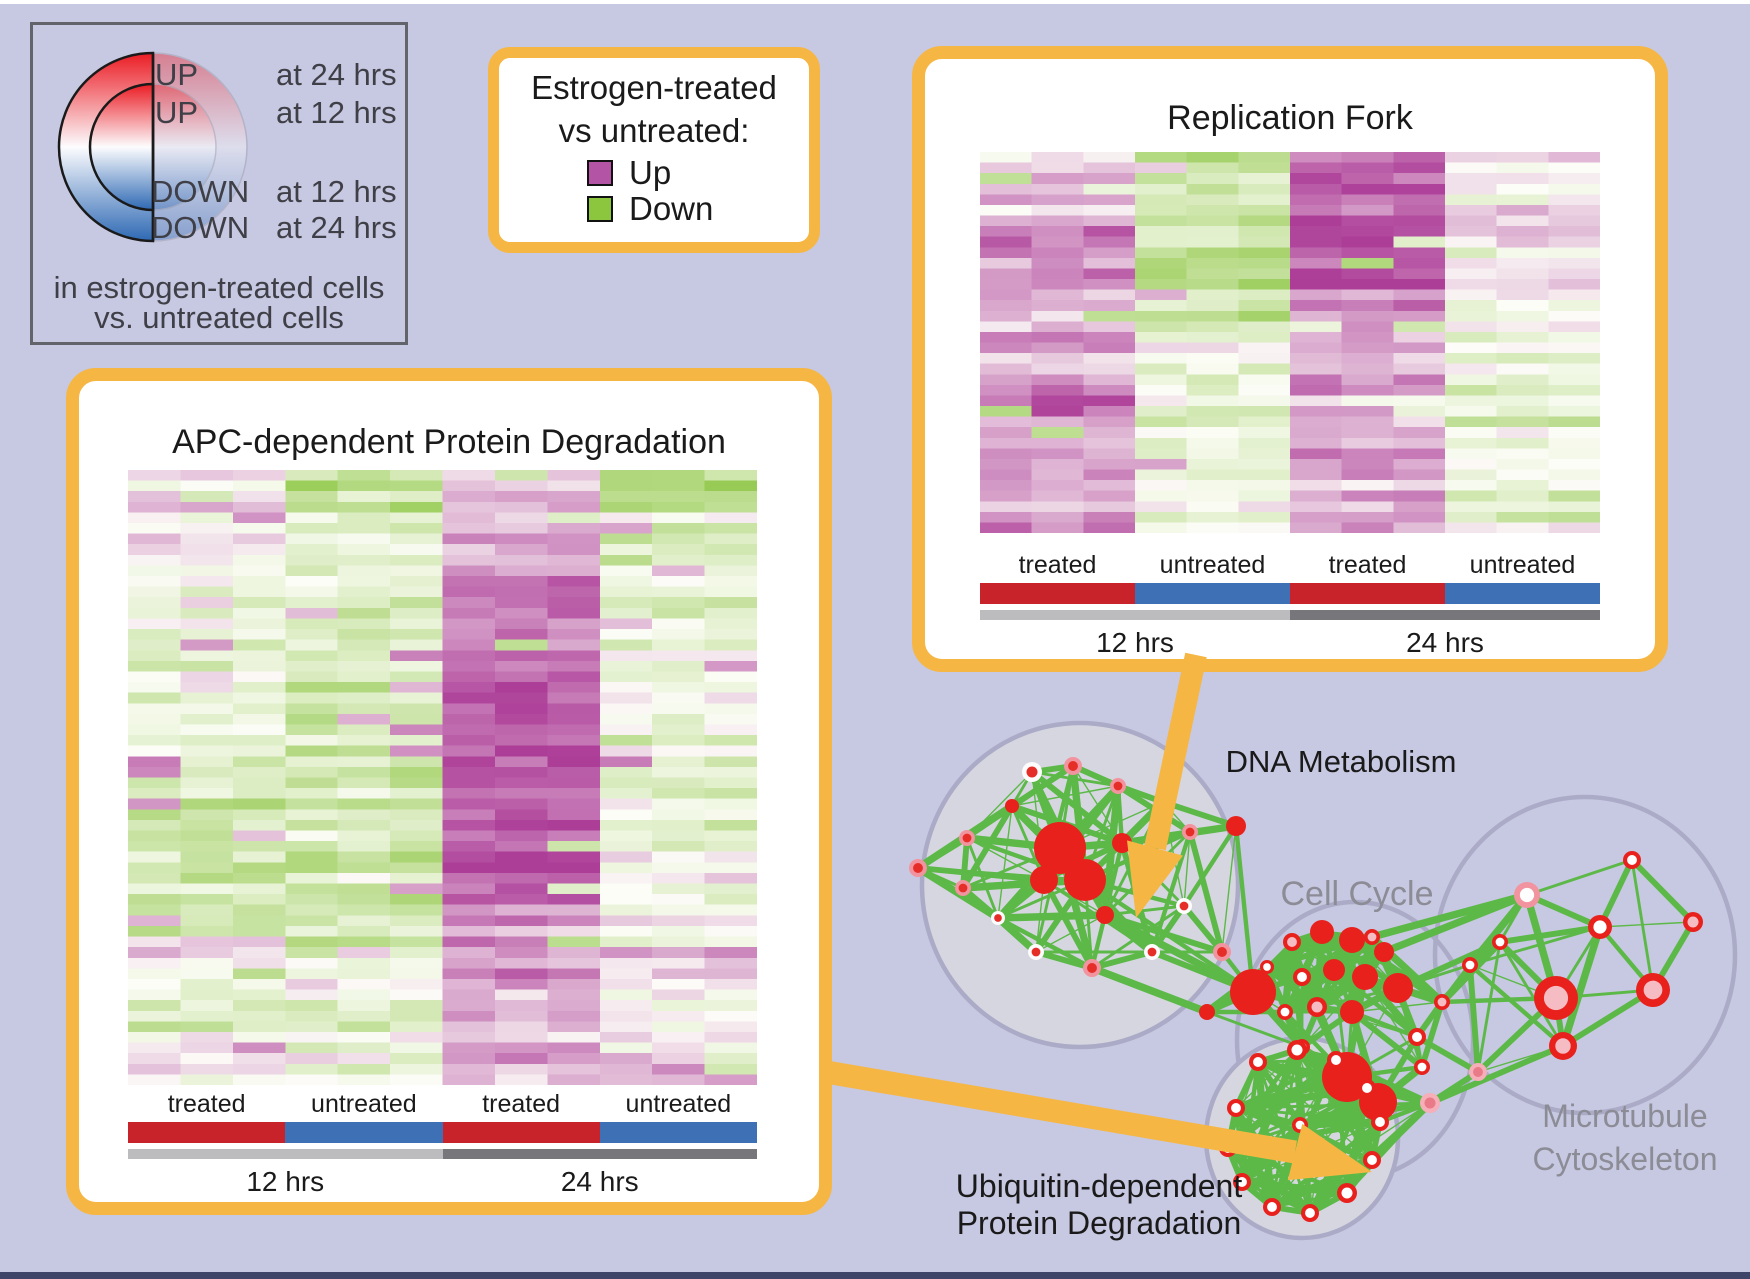 Image resolution: width=1750 pixels, height=1279 pixels. I want to click on time-labels: 12 hrs 24 hrs, so click(1290, 643).